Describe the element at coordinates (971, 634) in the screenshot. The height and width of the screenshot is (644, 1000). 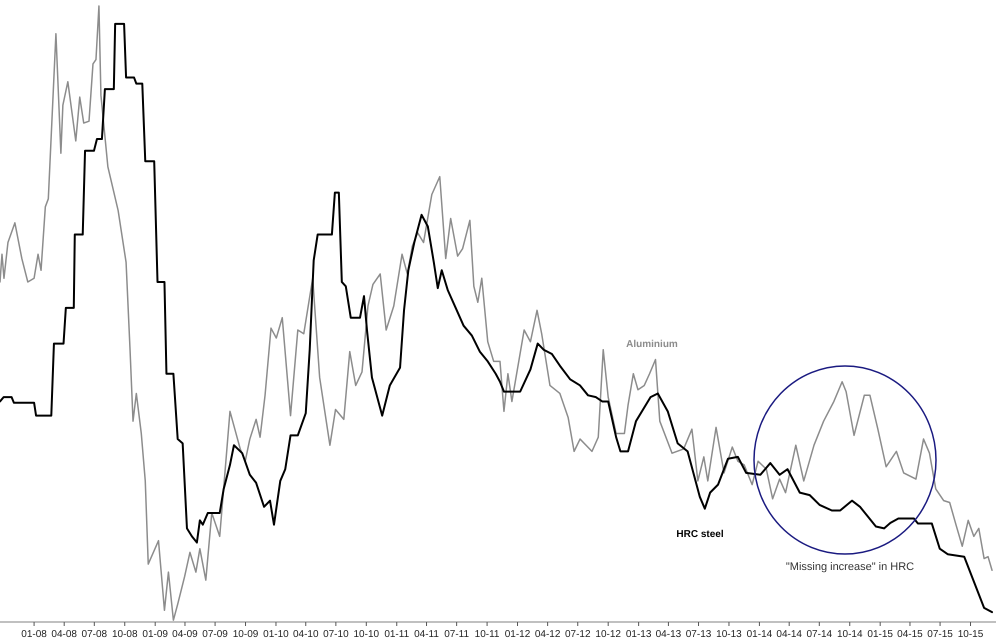
I see `x-tick-label: 10-15` at that location.